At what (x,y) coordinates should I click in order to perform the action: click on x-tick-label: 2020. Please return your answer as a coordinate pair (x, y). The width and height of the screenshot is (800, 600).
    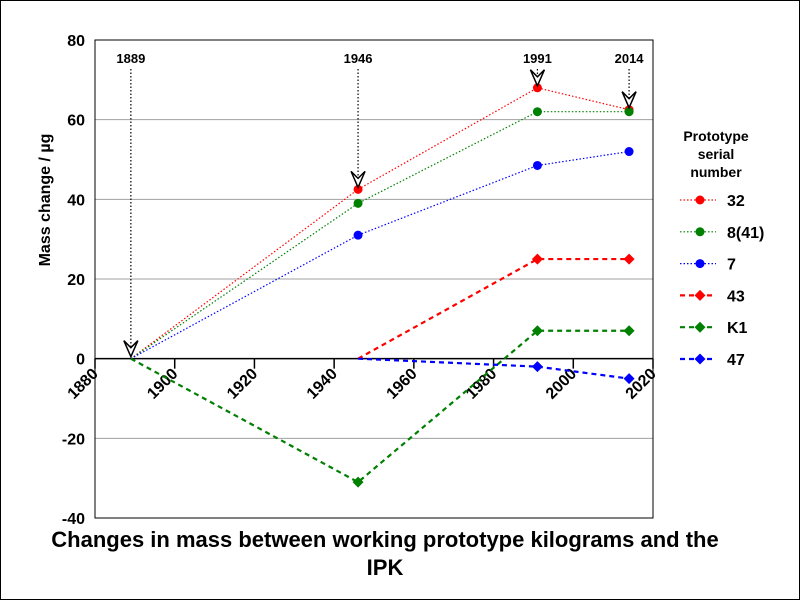
    Looking at the image, I should click on (641, 383).